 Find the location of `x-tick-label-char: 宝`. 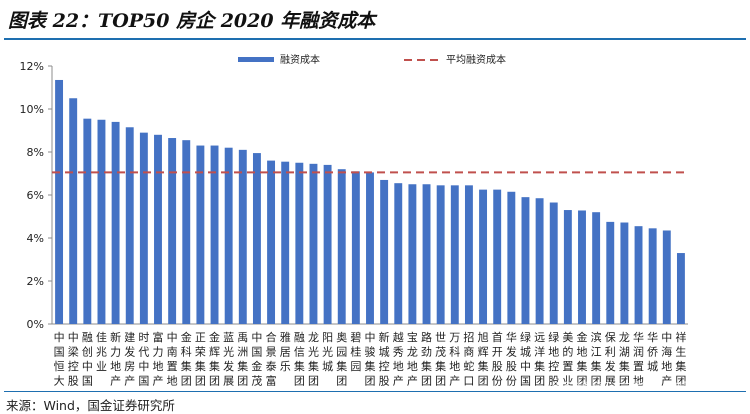

x-tick-label-char: 宝 is located at coordinates (412, 337).